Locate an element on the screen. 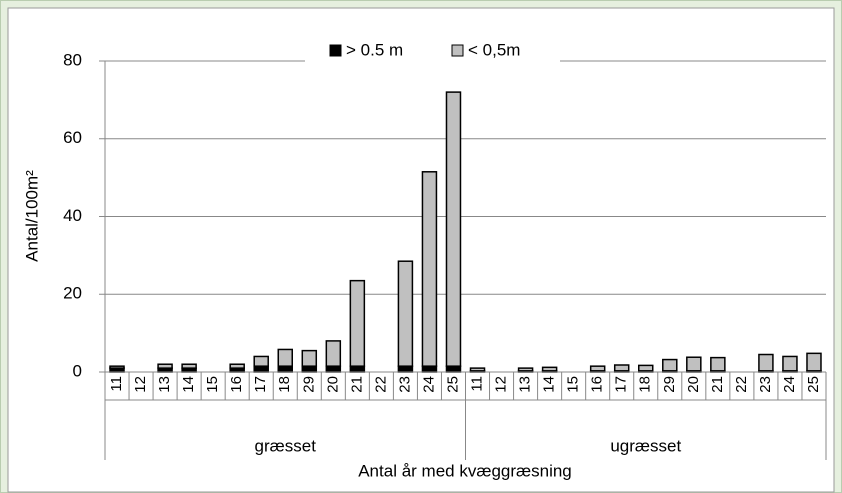 The height and width of the screenshot is (493, 842). y-tick-label: 80 is located at coordinates (72, 59).